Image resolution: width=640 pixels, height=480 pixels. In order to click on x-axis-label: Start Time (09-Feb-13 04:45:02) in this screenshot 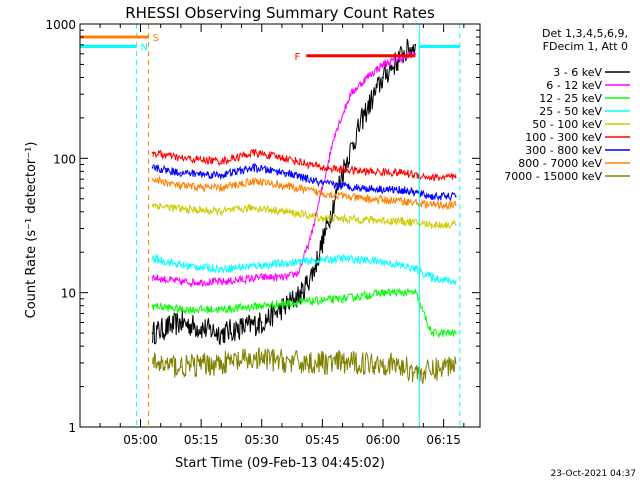, I will do `click(280, 463)`.